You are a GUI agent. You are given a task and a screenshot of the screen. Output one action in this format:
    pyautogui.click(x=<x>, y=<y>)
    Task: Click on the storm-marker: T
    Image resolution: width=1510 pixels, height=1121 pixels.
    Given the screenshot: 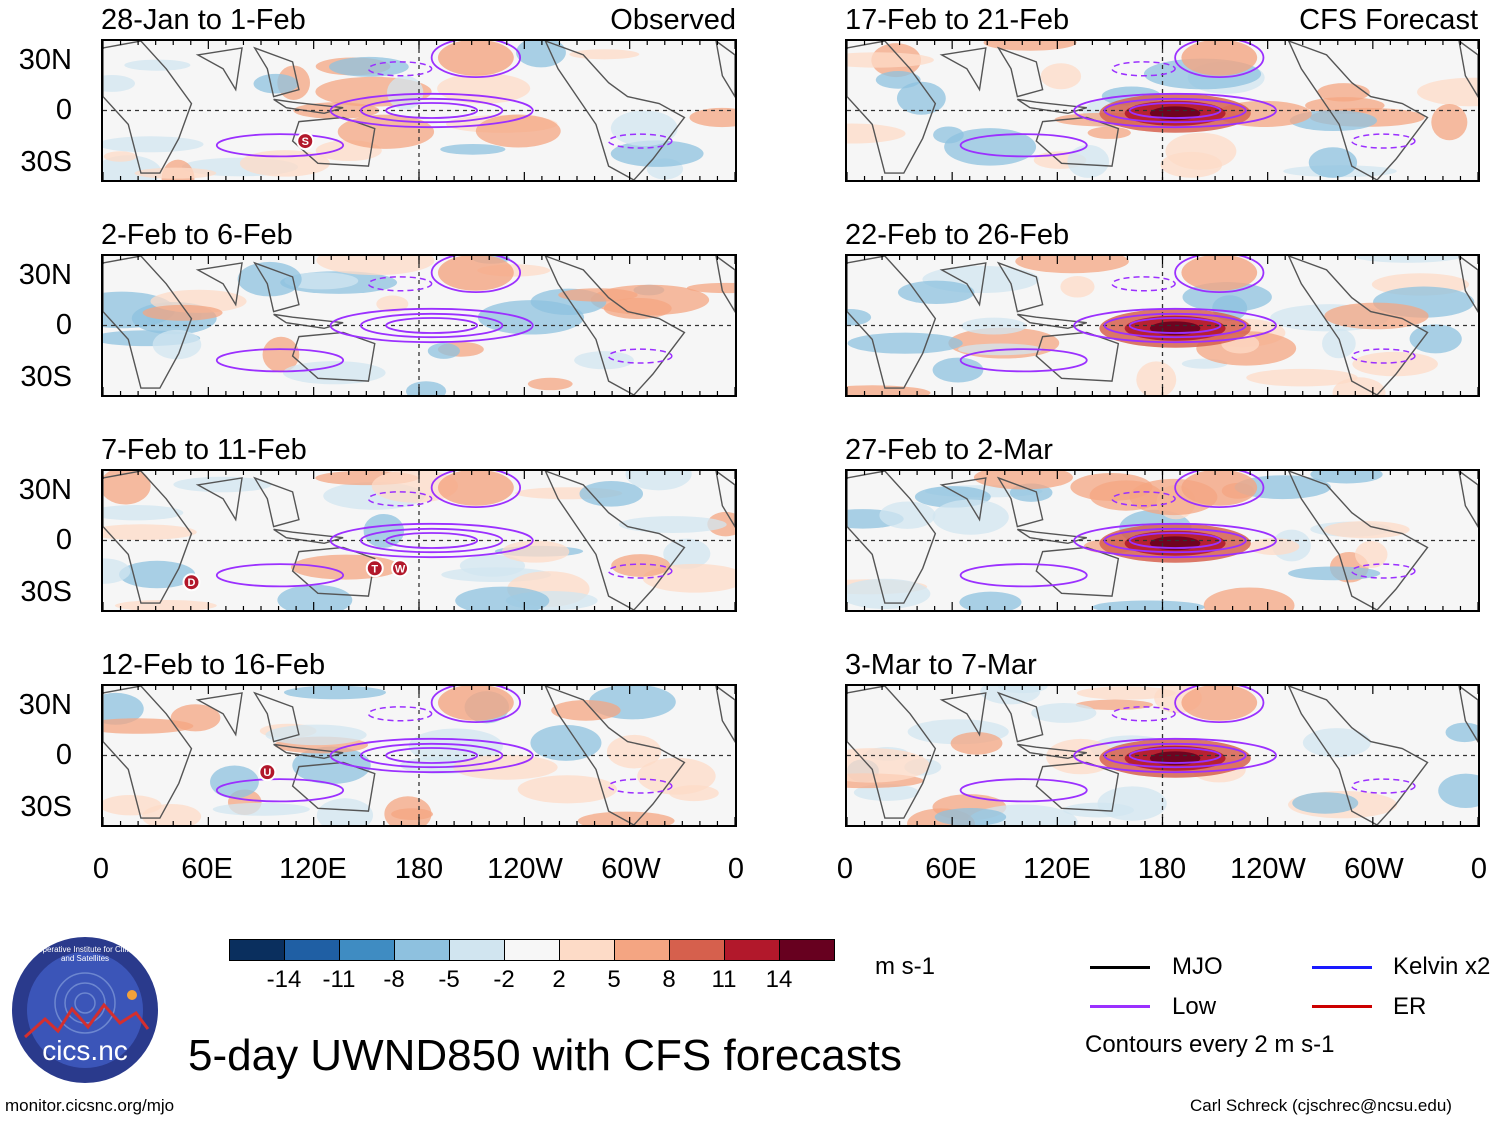 What is the action you would take?
    pyautogui.click(x=374, y=568)
    